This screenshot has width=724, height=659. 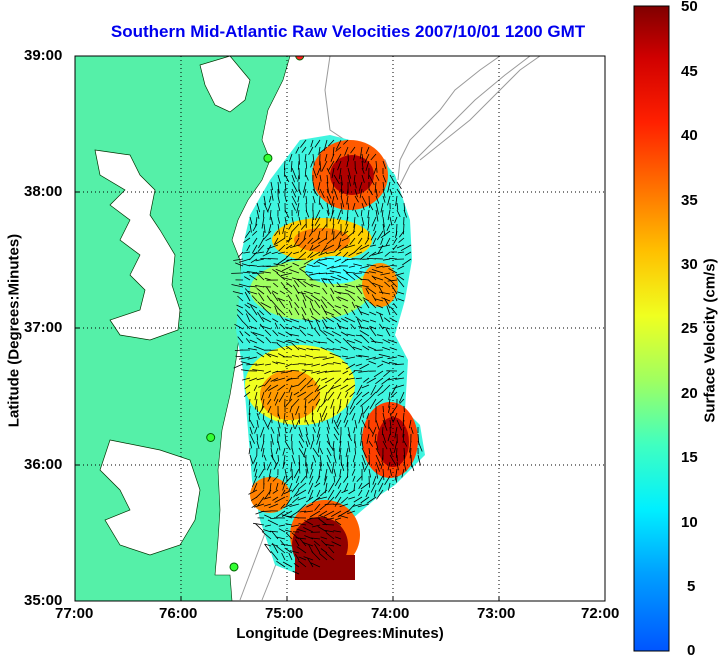 What do you see at coordinates (390, 613) in the screenshot?
I see `x-tick-label: 74:00` at bounding box center [390, 613].